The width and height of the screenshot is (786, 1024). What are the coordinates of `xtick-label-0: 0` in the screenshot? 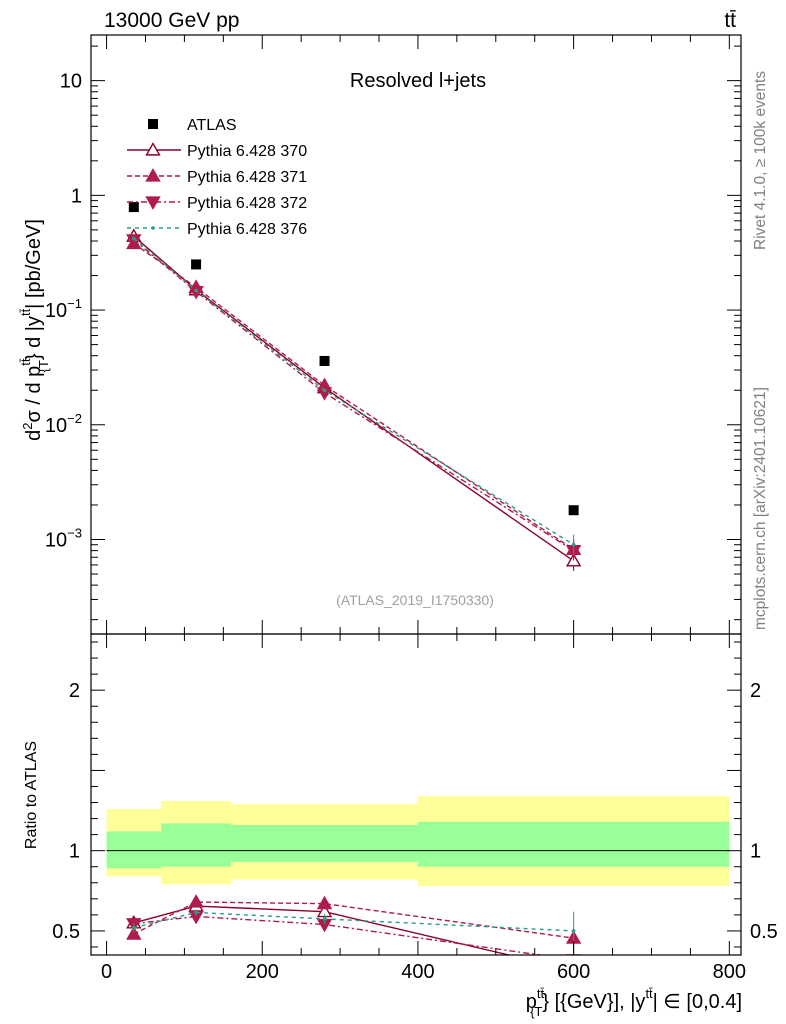 It's located at (106, 972).